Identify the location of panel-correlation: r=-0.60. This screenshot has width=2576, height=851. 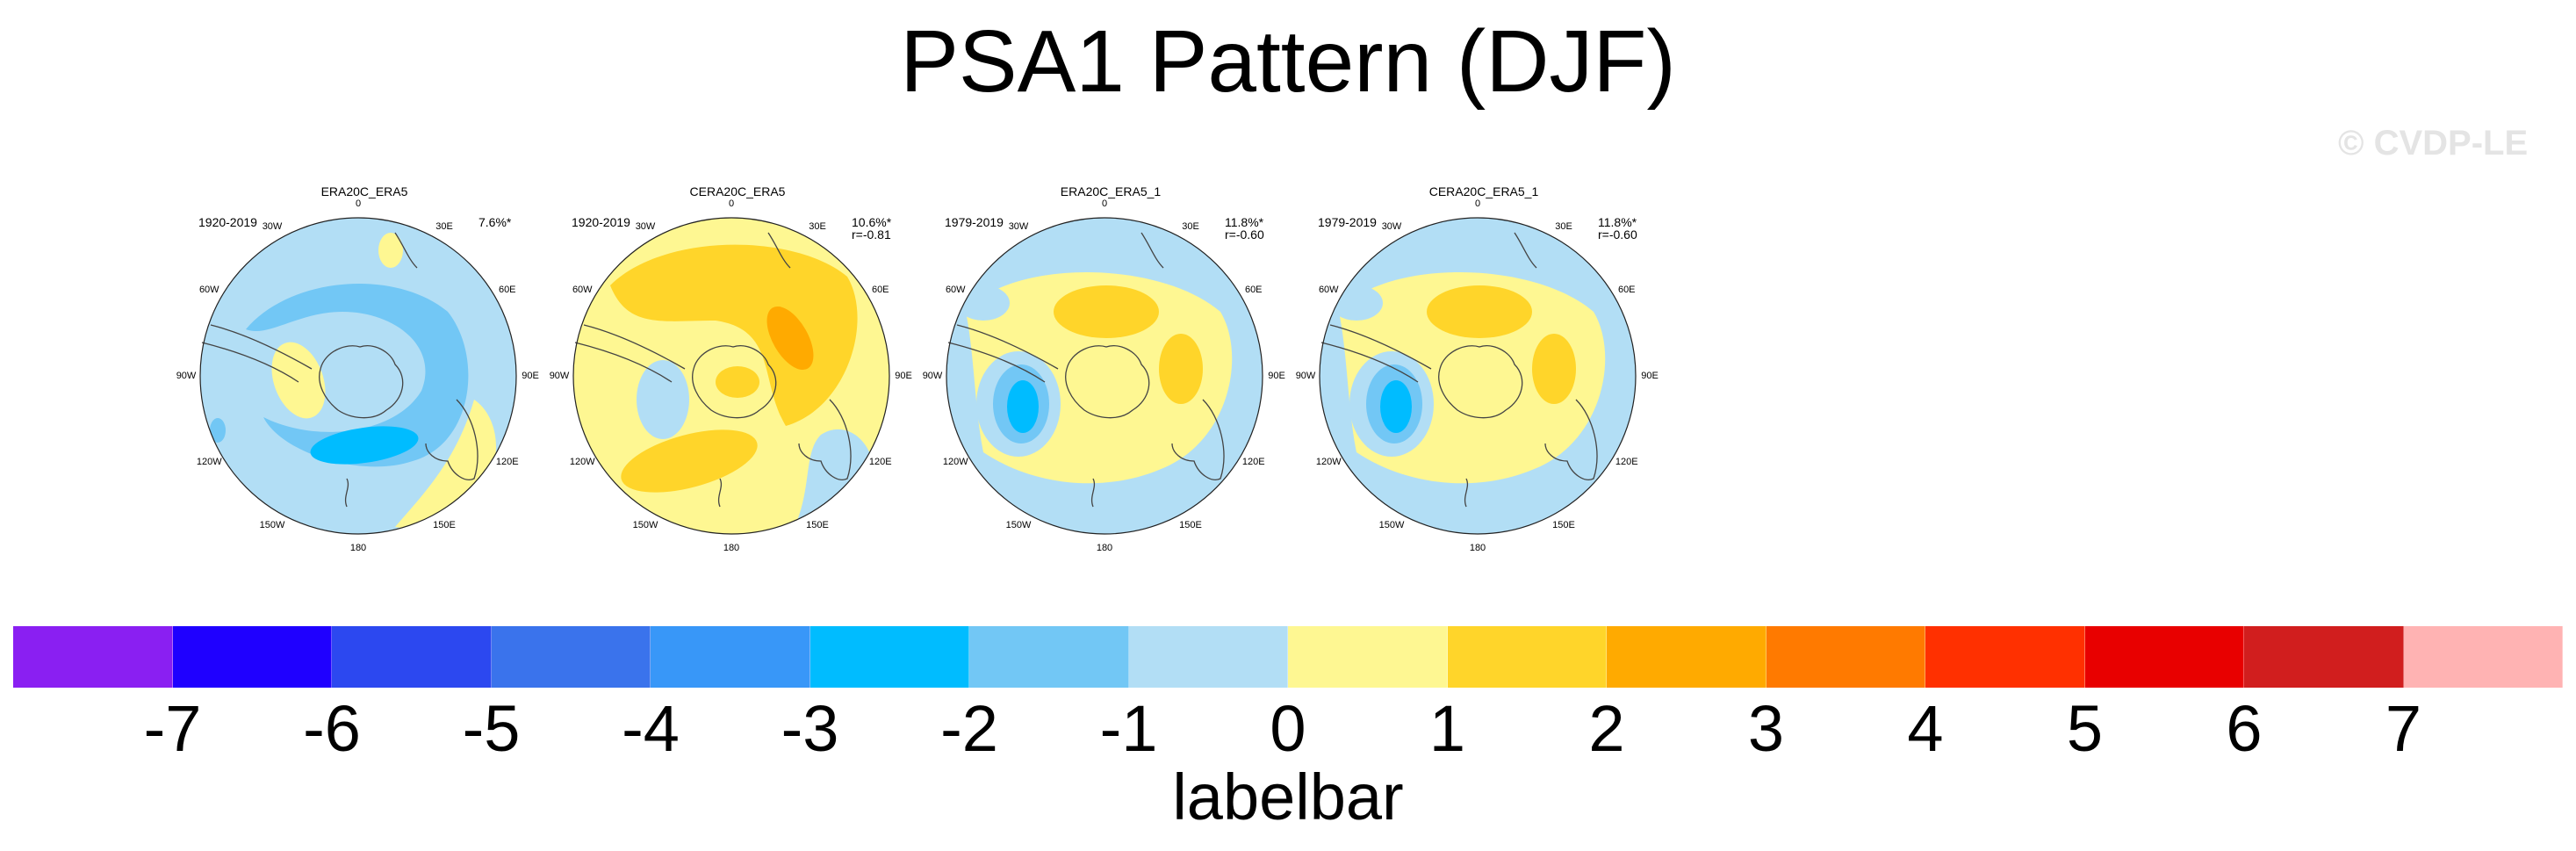
(1244, 234).